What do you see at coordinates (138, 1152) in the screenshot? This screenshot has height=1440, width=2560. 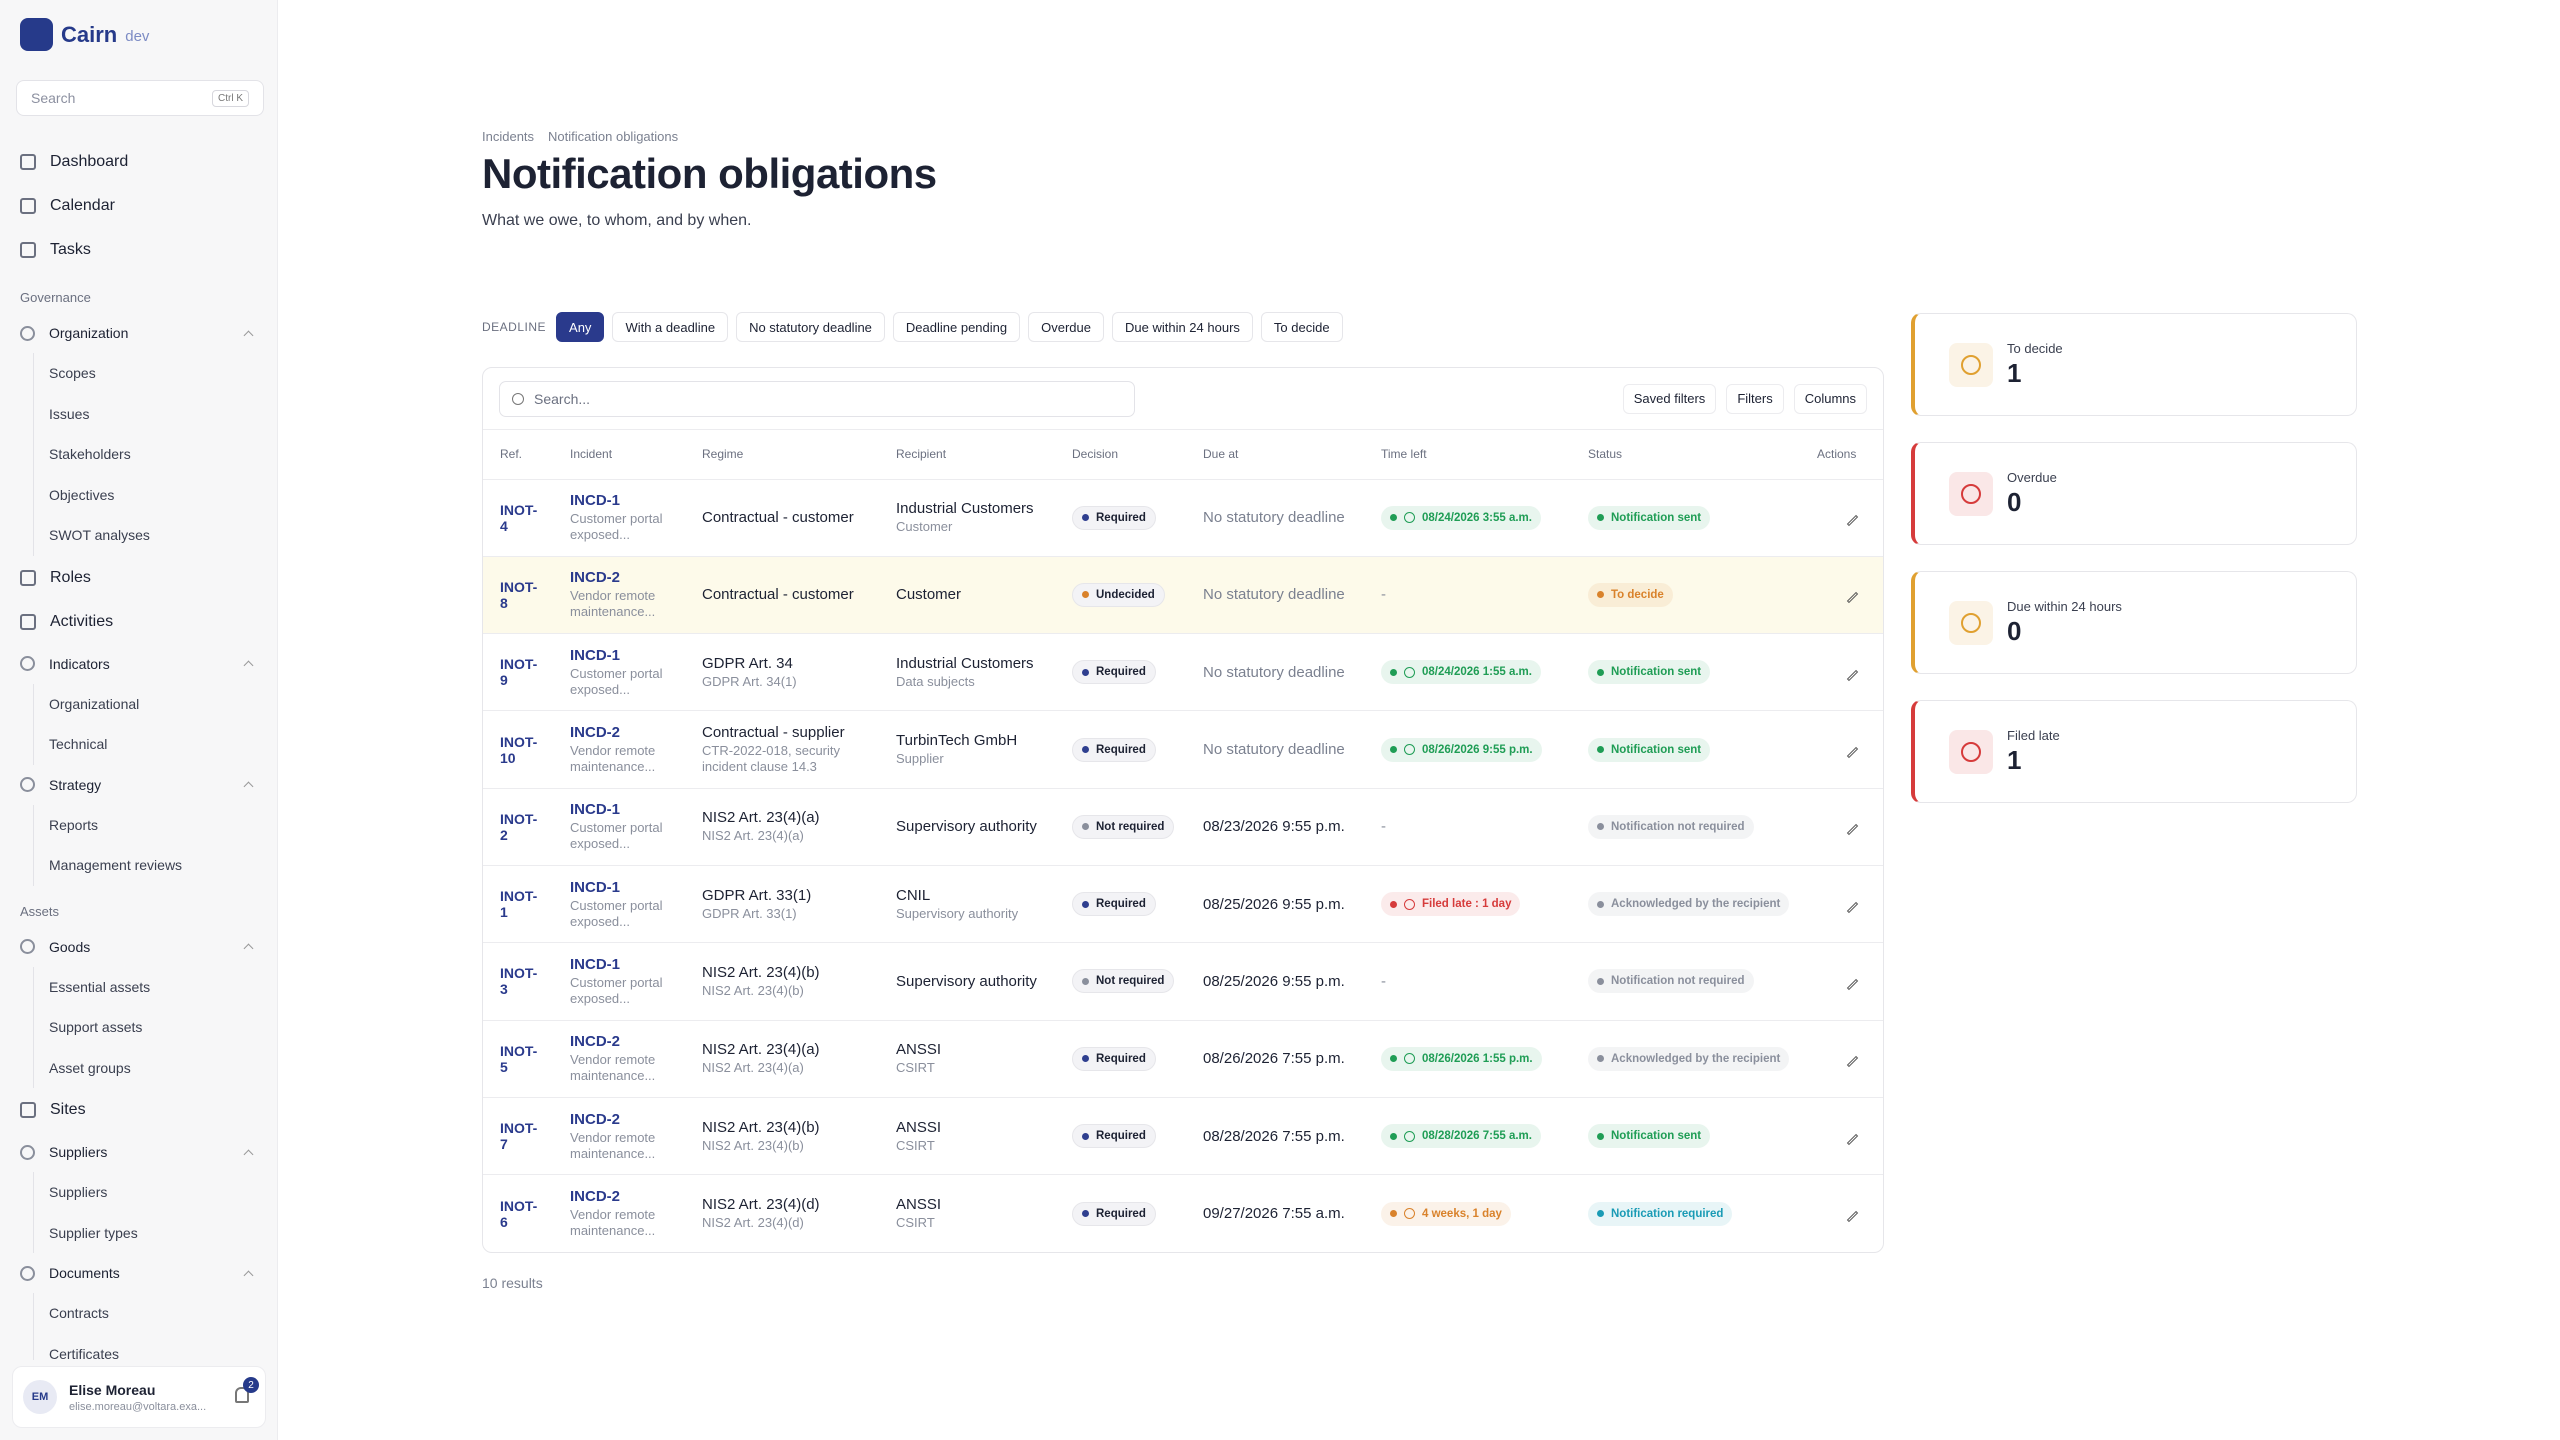 I see `nav-group: Suppliers` at bounding box center [138, 1152].